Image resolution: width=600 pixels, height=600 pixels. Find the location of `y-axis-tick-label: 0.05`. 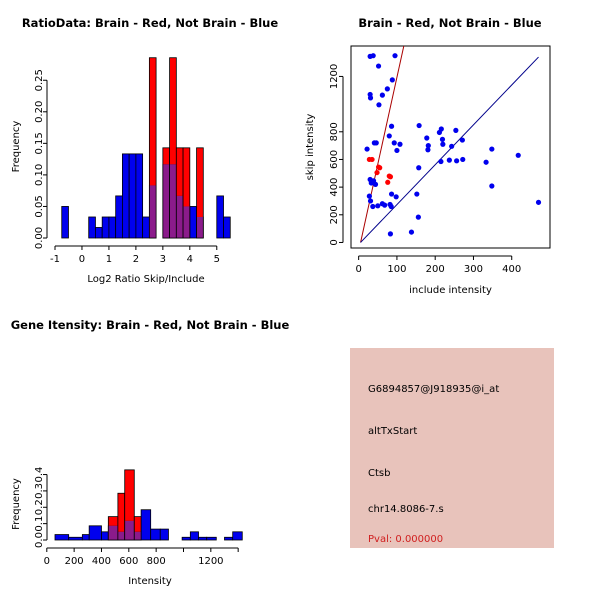

y-axis-tick-label: 0.05 is located at coordinates (39, 206).